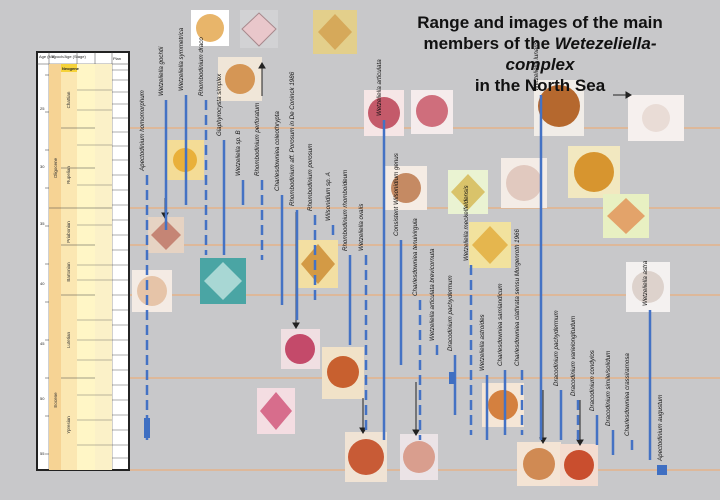 The width and height of the screenshot is (720, 500). What do you see at coordinates (379, 87) in the screenshot?
I see `taxon-label: Wetzeliella articulata` at bounding box center [379, 87].